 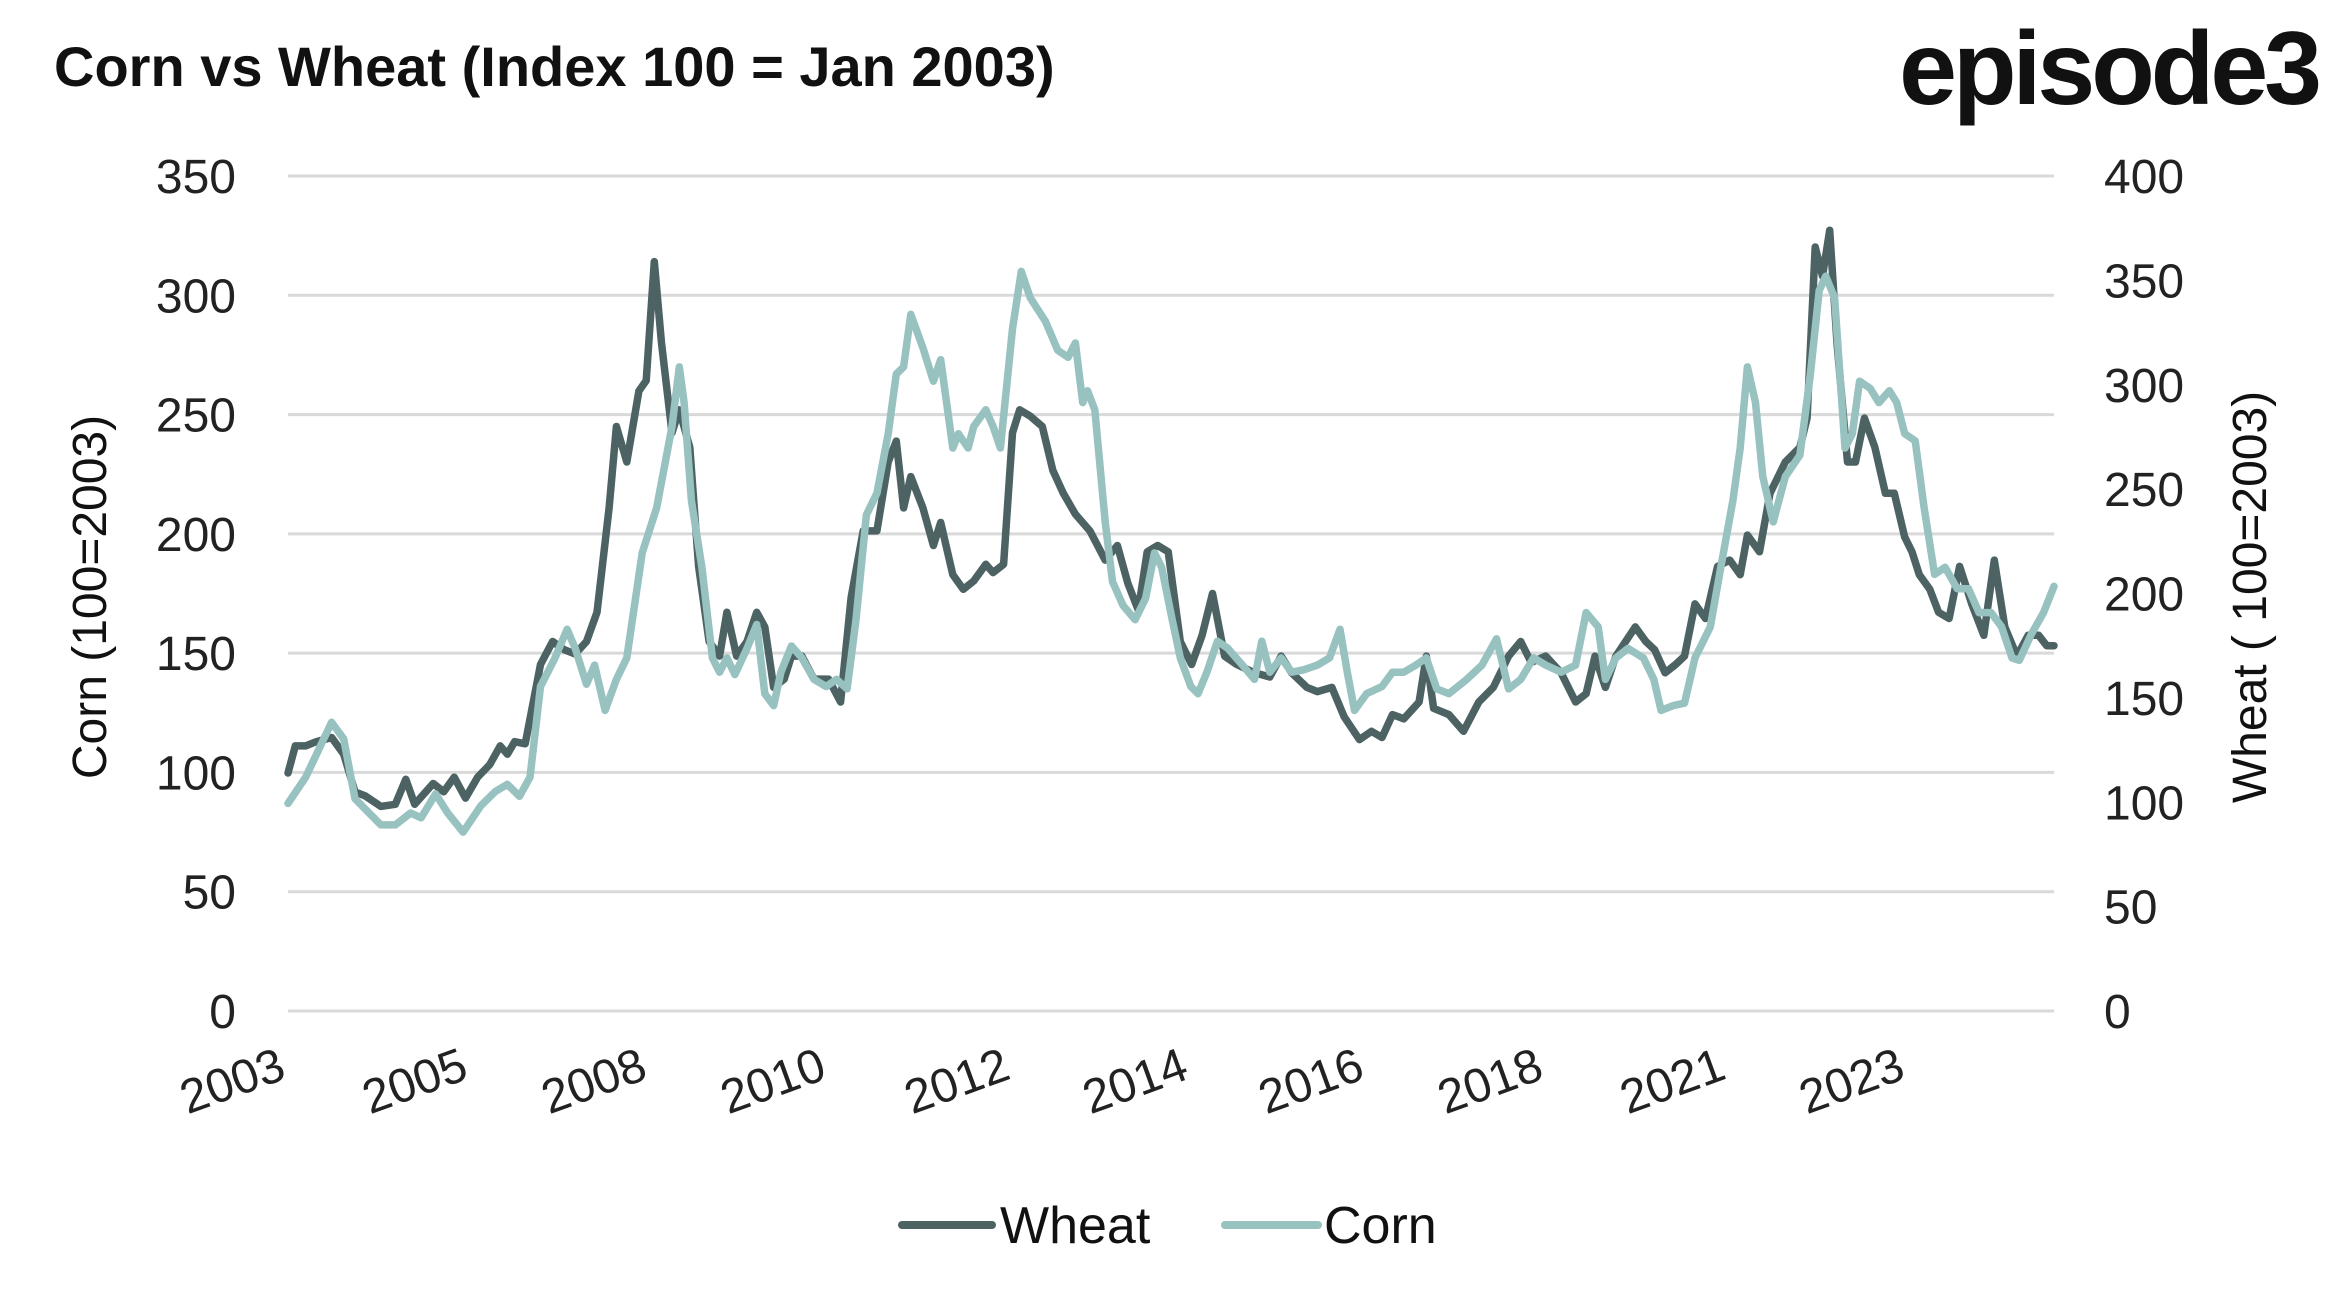 I want to click on left-tick-label: 50, so click(x=209, y=893).